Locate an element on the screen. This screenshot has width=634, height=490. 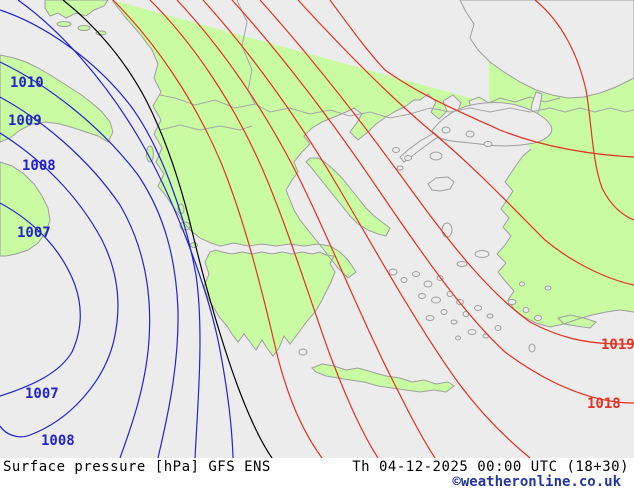
isobar-label-1007: 1007 is located at coordinates (34, 233).